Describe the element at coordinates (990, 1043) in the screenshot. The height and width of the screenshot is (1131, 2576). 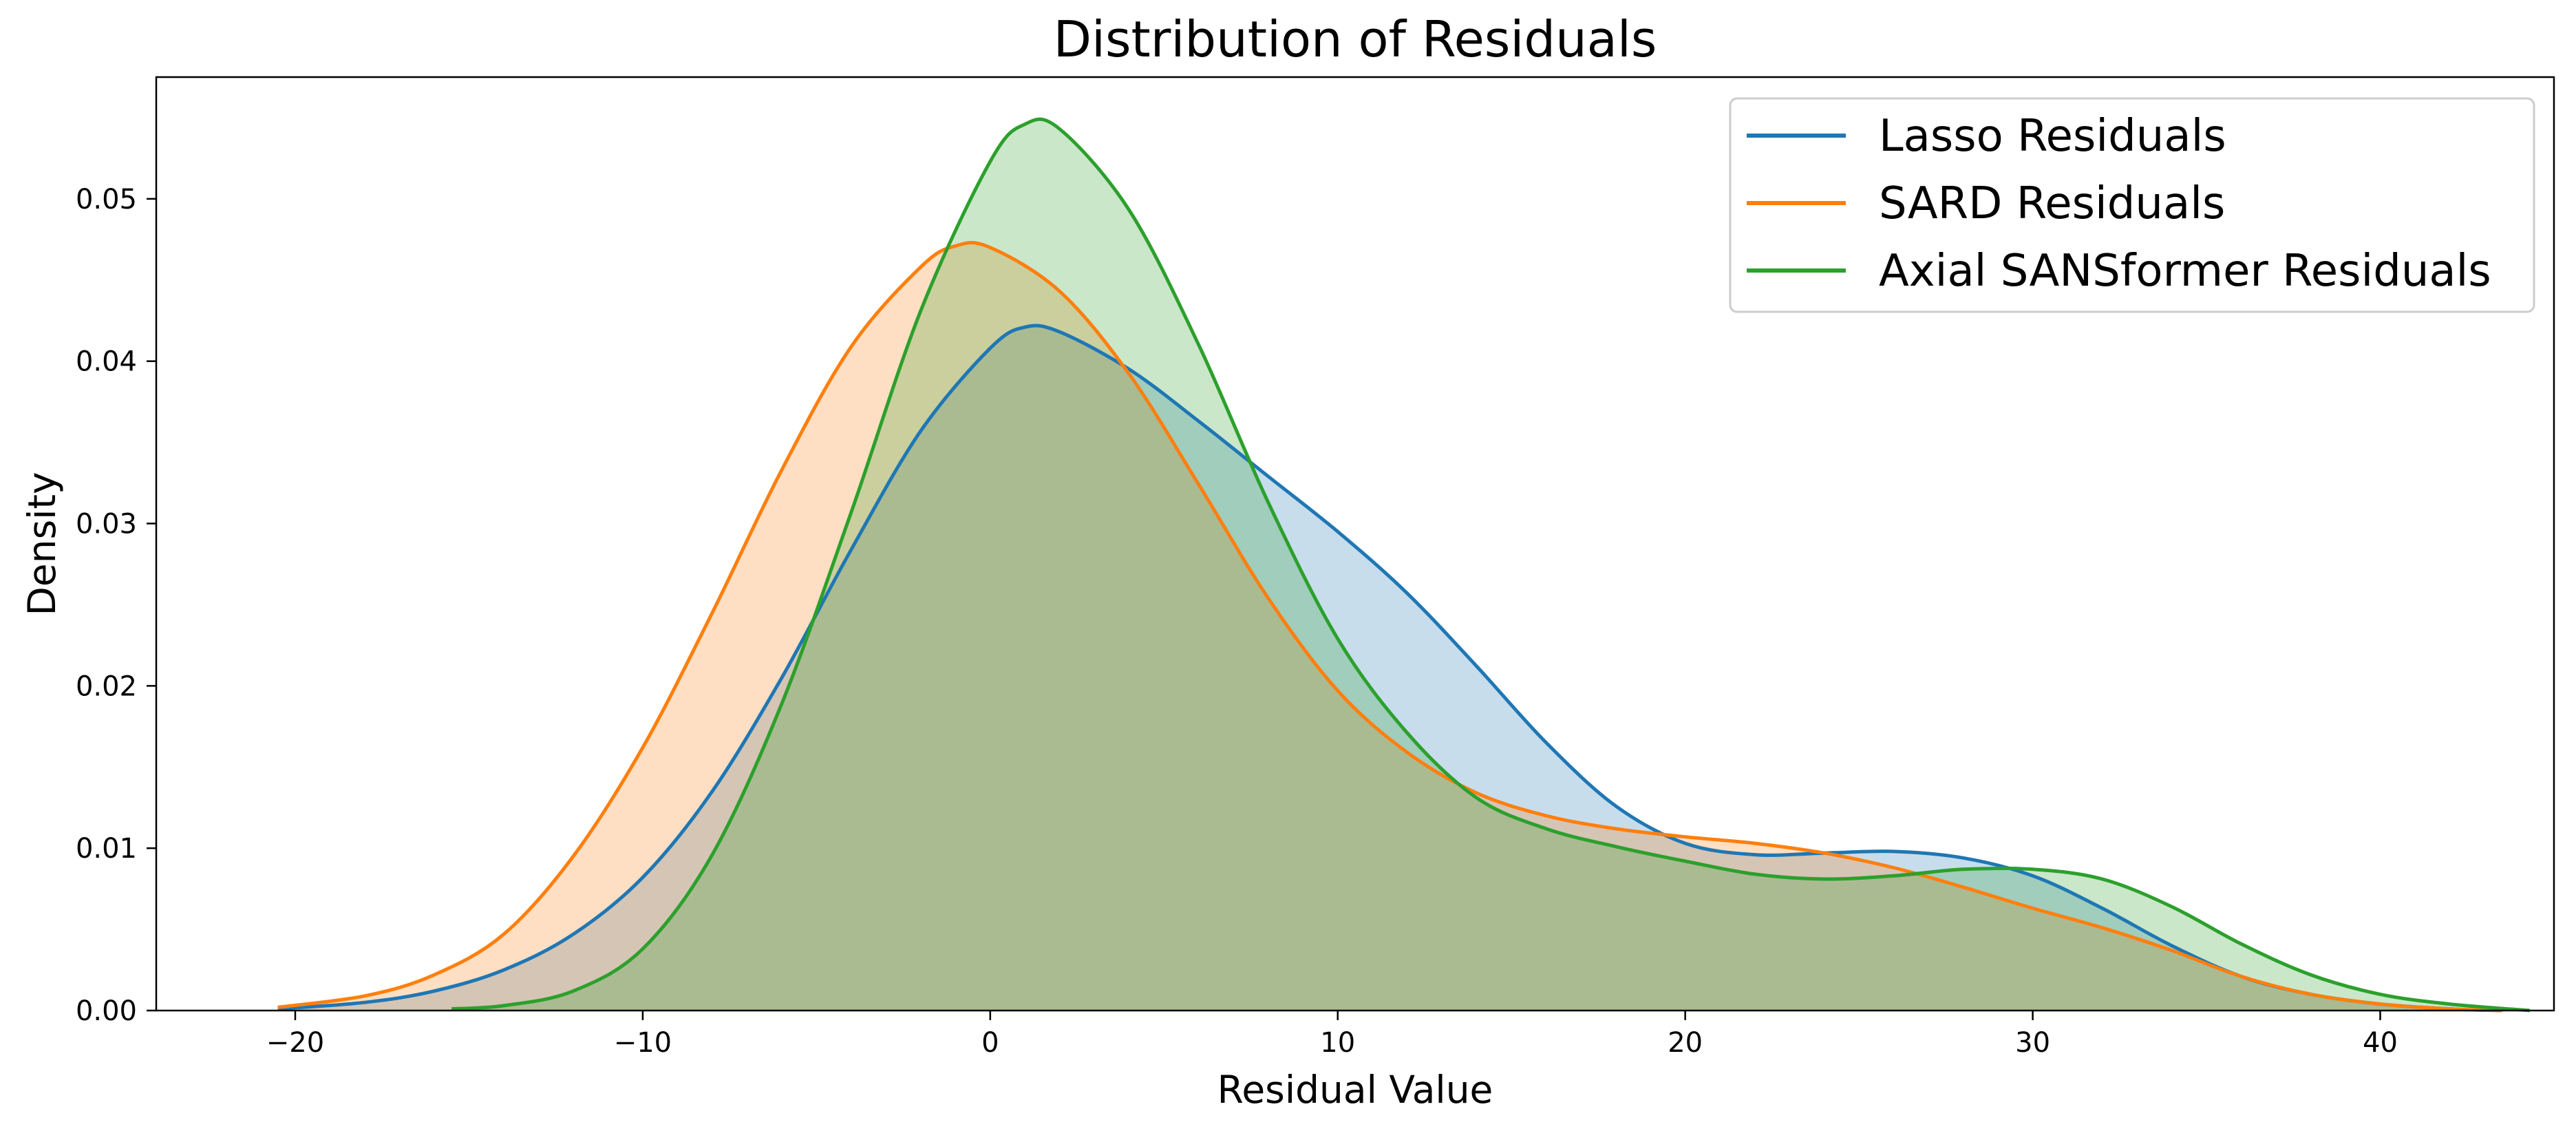
I see `x-tick-label: 0` at that location.